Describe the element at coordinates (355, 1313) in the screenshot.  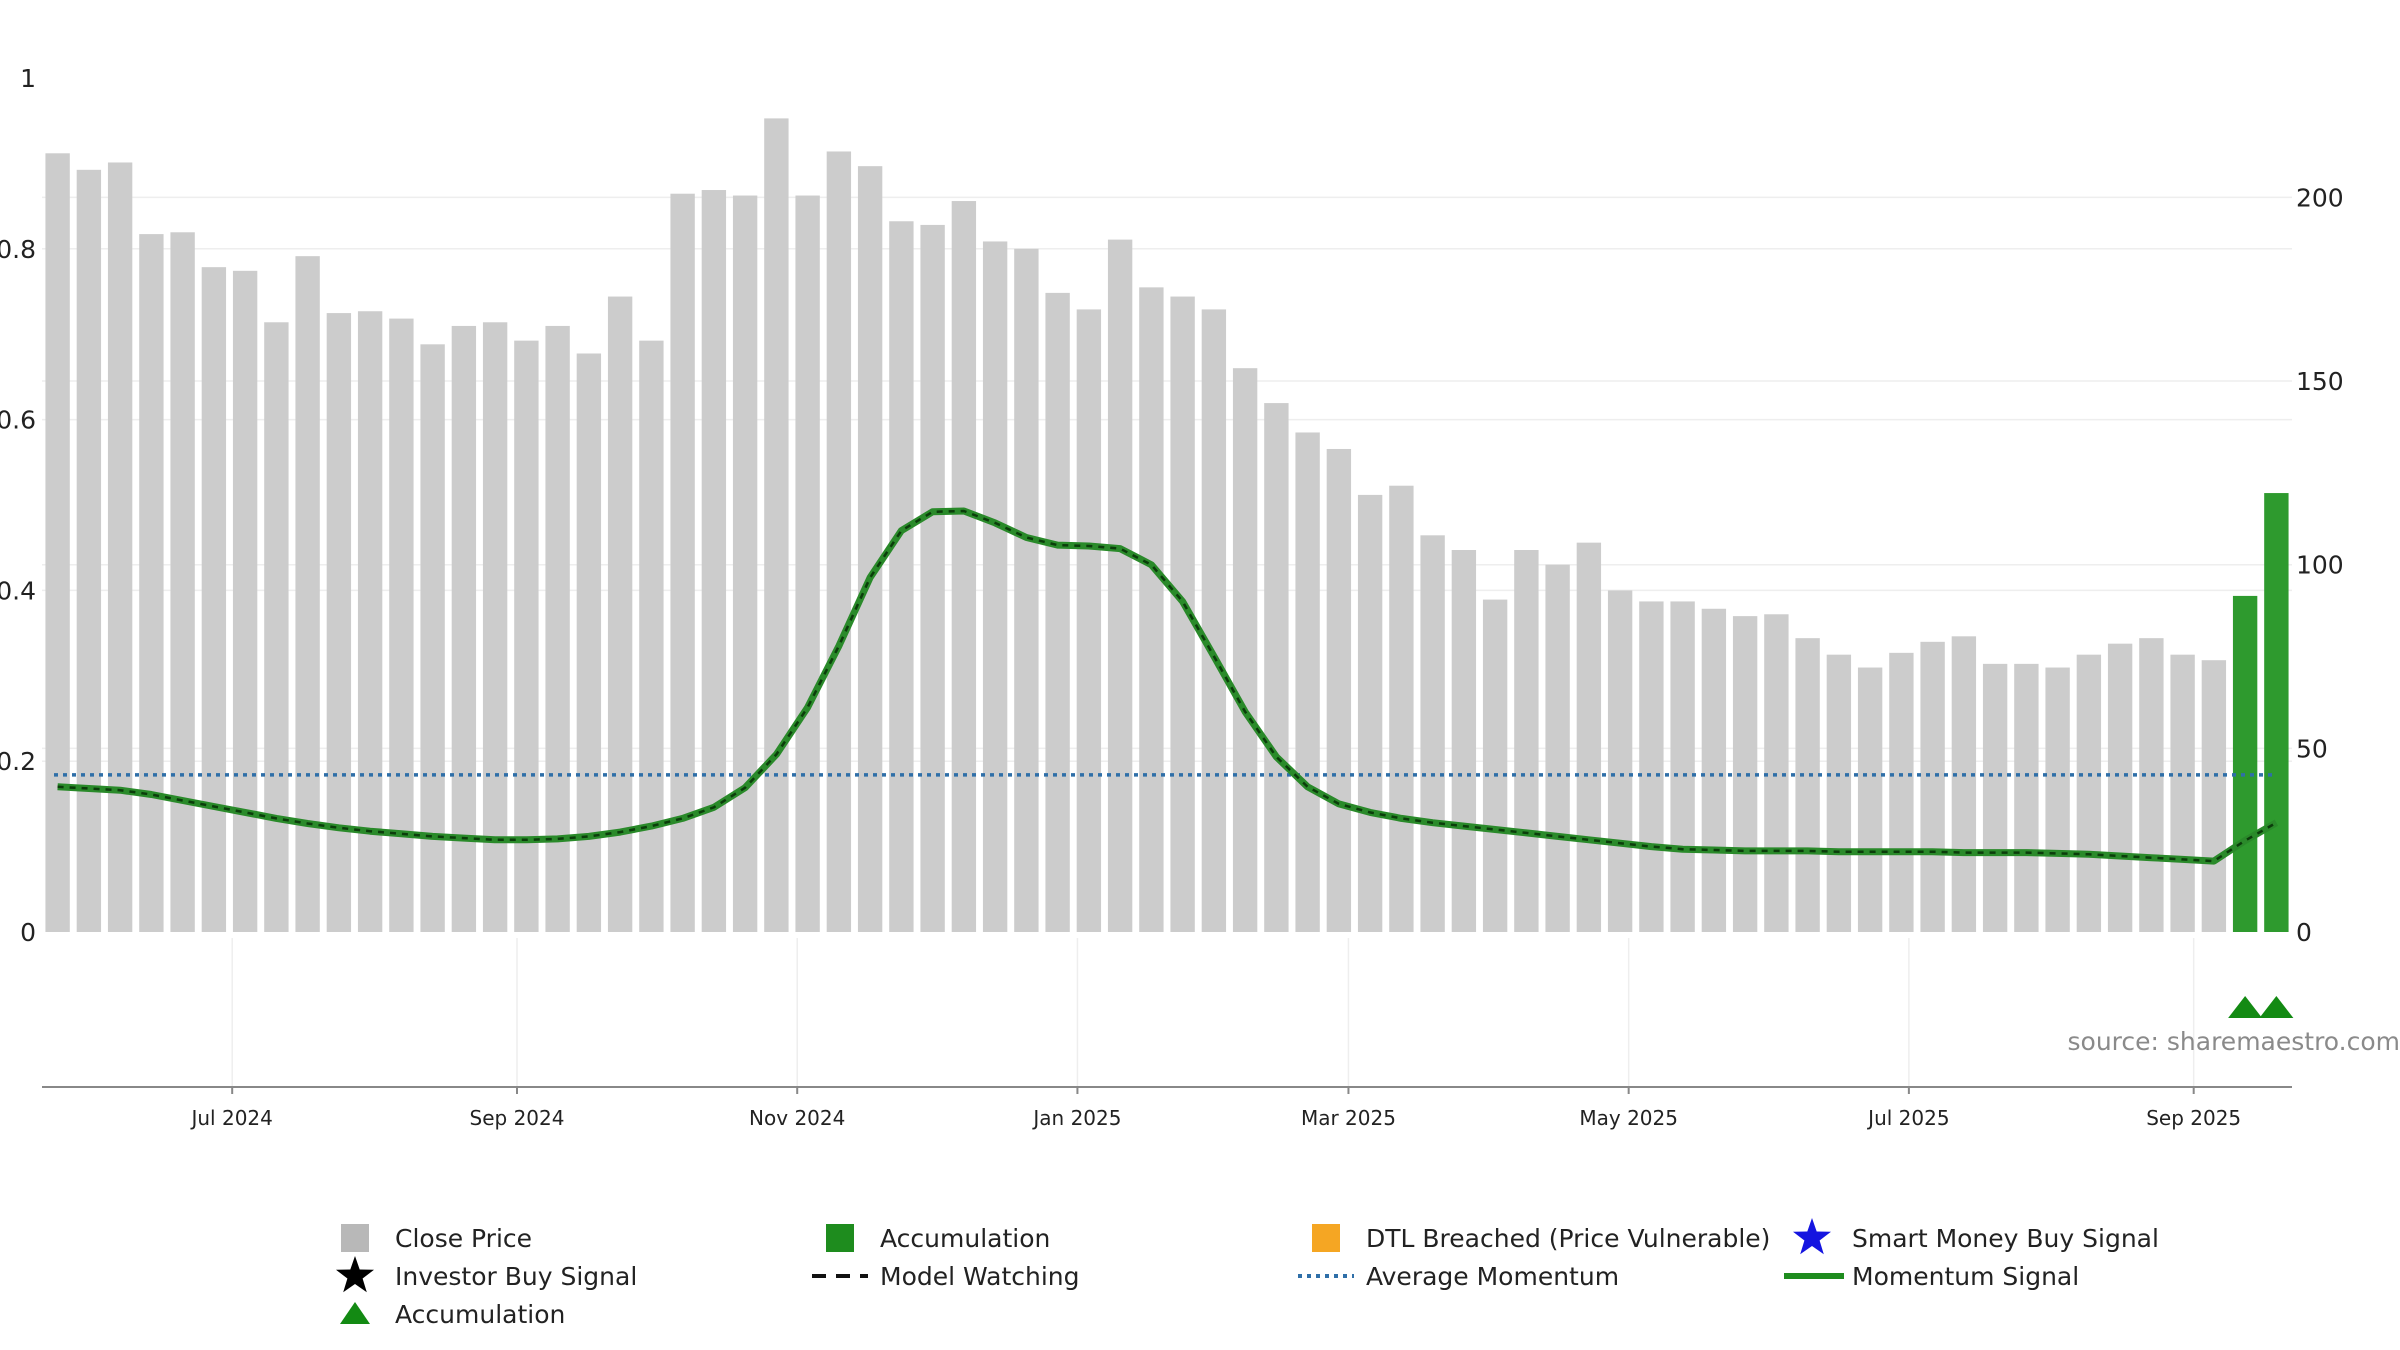
I see `green-triangle-icon` at that location.